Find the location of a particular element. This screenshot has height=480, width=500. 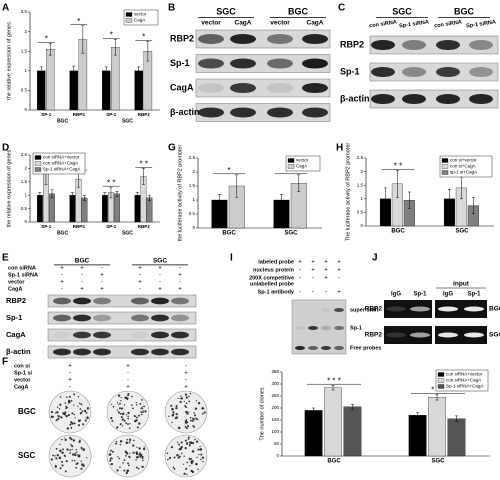

panel-letter: B is located at coordinates (171, 8).